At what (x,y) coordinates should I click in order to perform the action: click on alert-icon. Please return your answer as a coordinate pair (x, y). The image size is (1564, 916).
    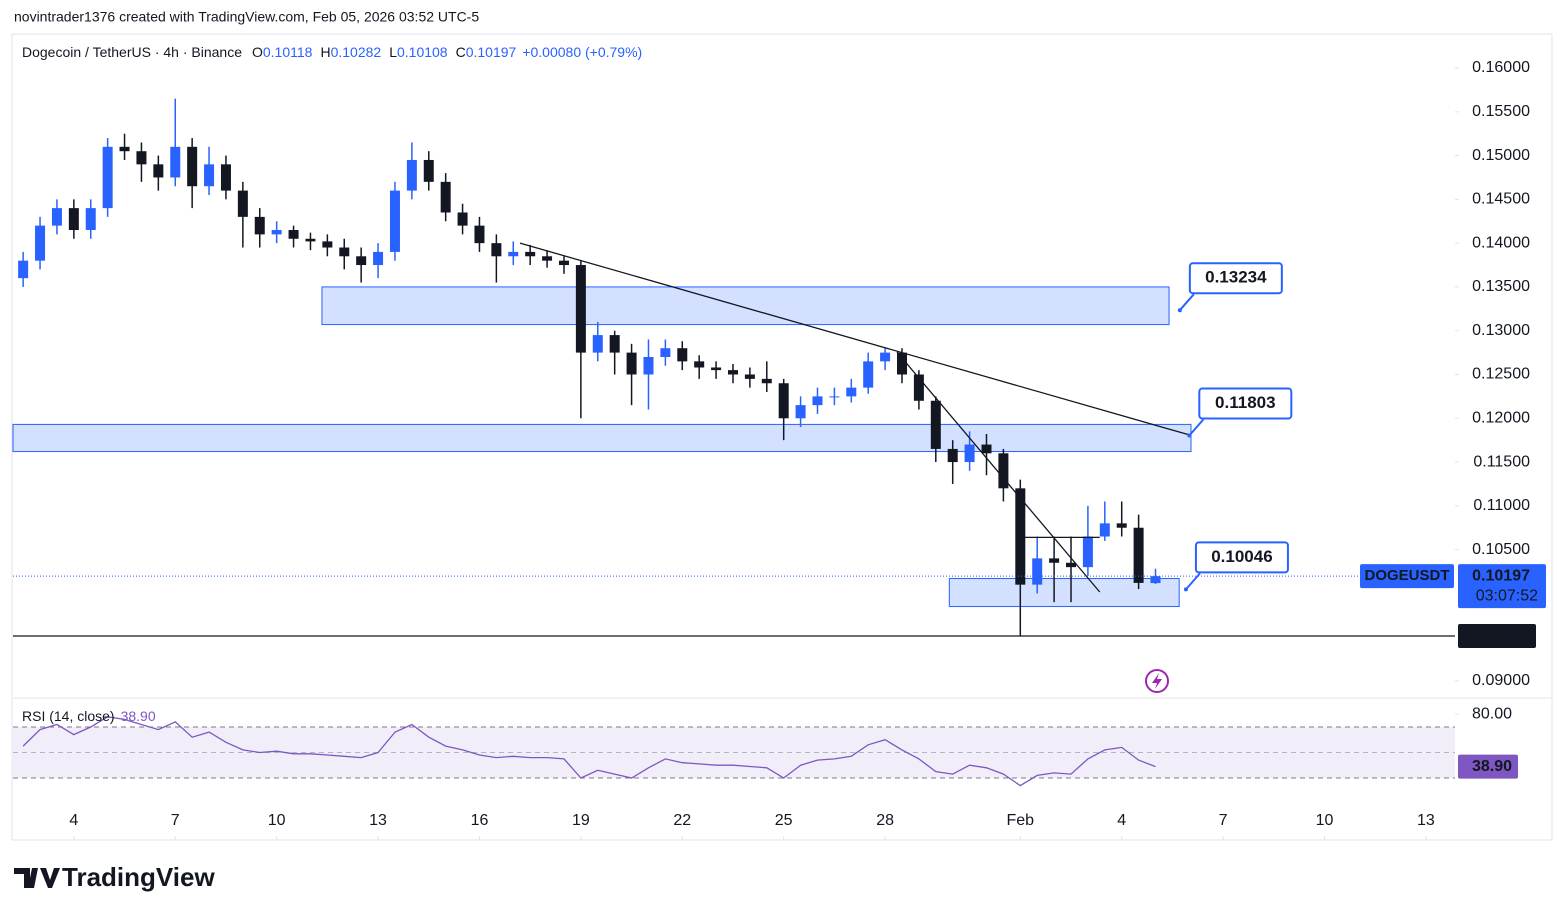
    Looking at the image, I should click on (1157, 681).